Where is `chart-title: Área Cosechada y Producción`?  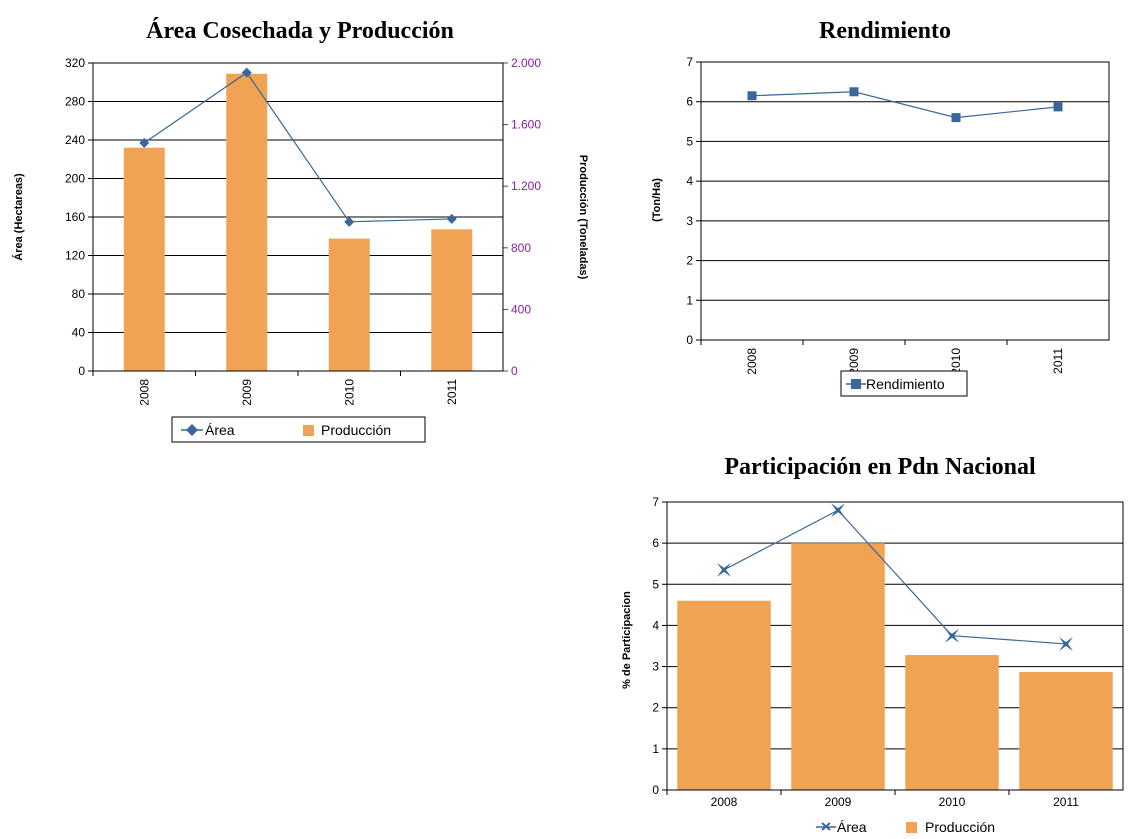 chart-title: Área Cosechada y Producción is located at coordinates (300, 31).